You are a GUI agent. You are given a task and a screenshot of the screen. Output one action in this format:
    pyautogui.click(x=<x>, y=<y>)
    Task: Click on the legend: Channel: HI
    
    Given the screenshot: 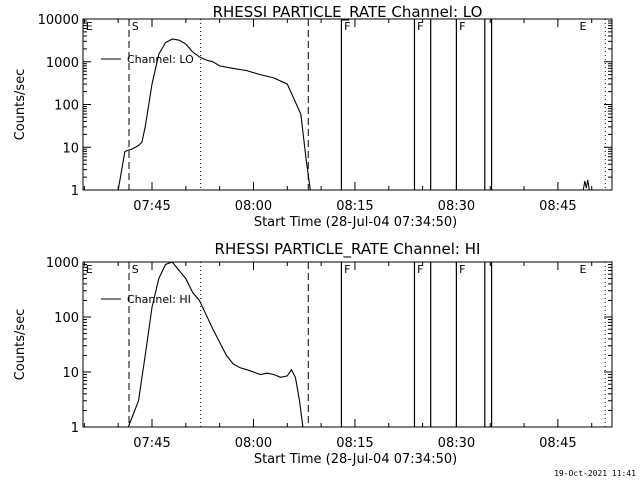 What is the action you would take?
    pyautogui.click(x=146, y=299)
    